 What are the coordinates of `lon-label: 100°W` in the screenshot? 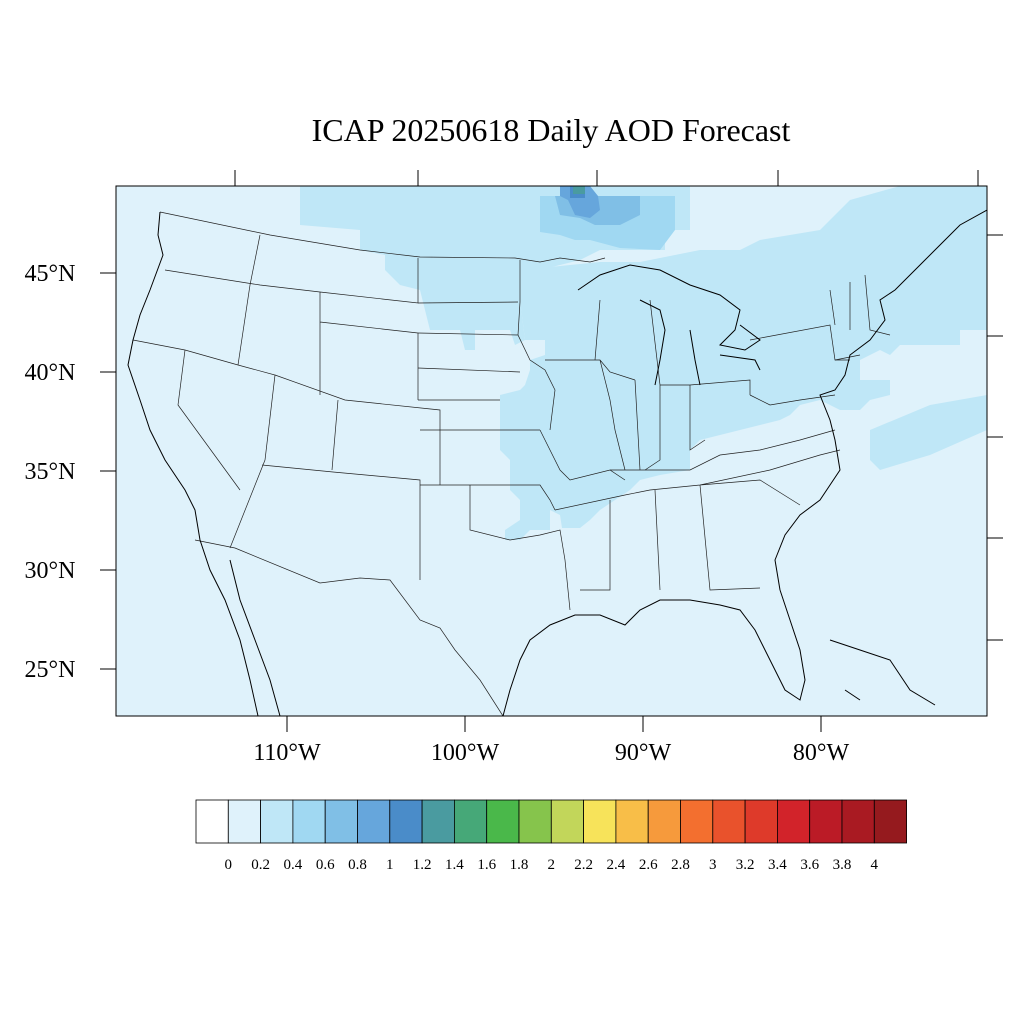 It's located at (465, 753).